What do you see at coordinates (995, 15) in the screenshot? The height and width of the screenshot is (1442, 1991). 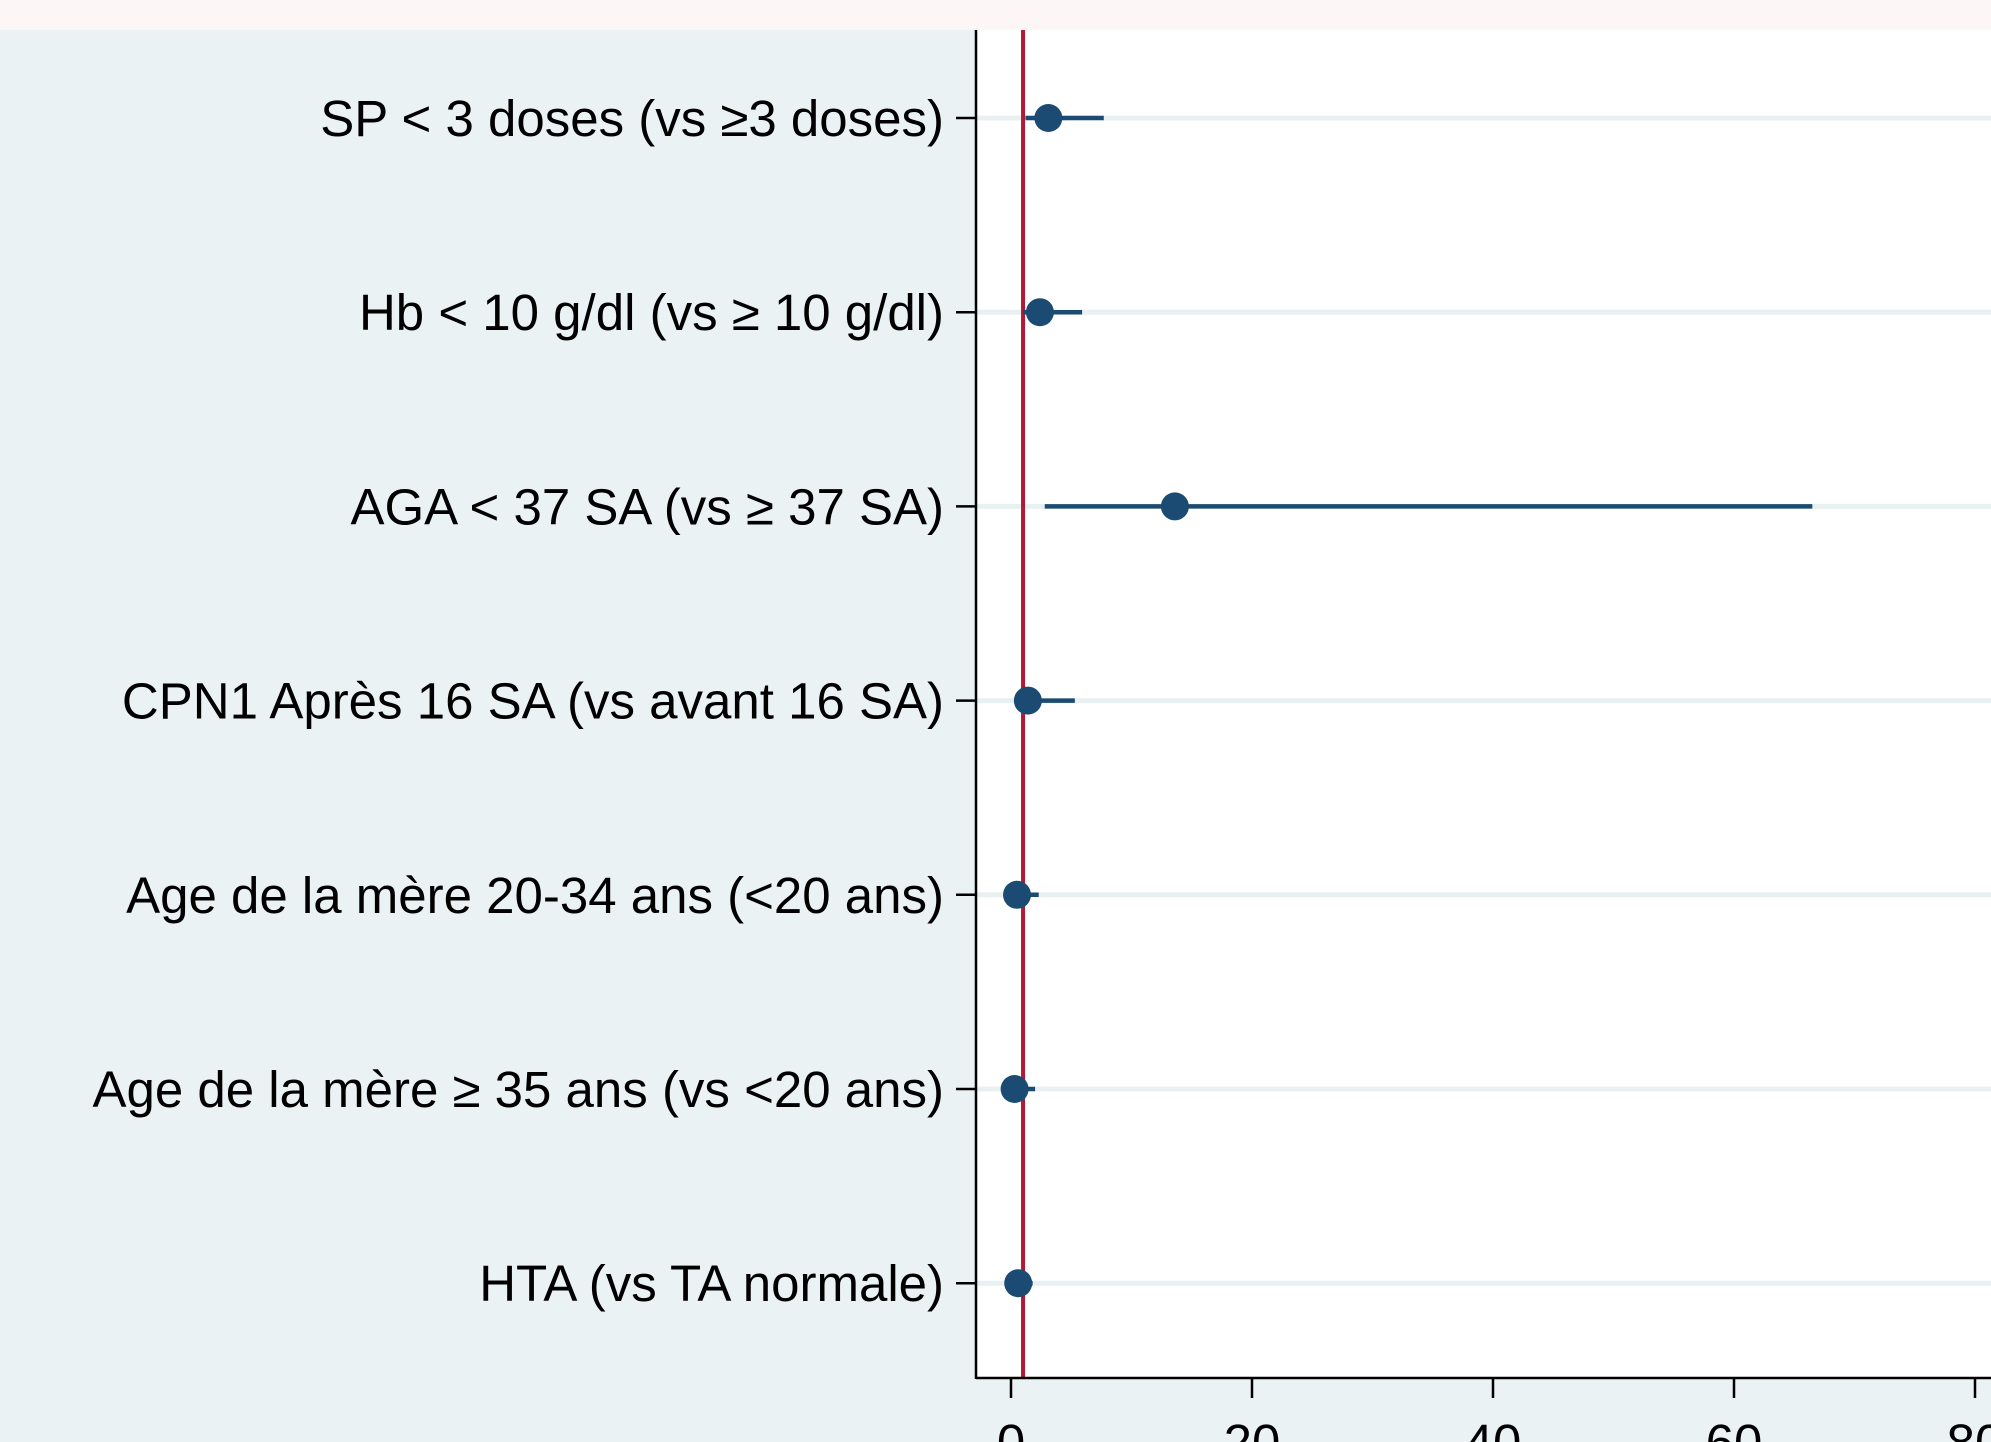 I see `top-band` at bounding box center [995, 15].